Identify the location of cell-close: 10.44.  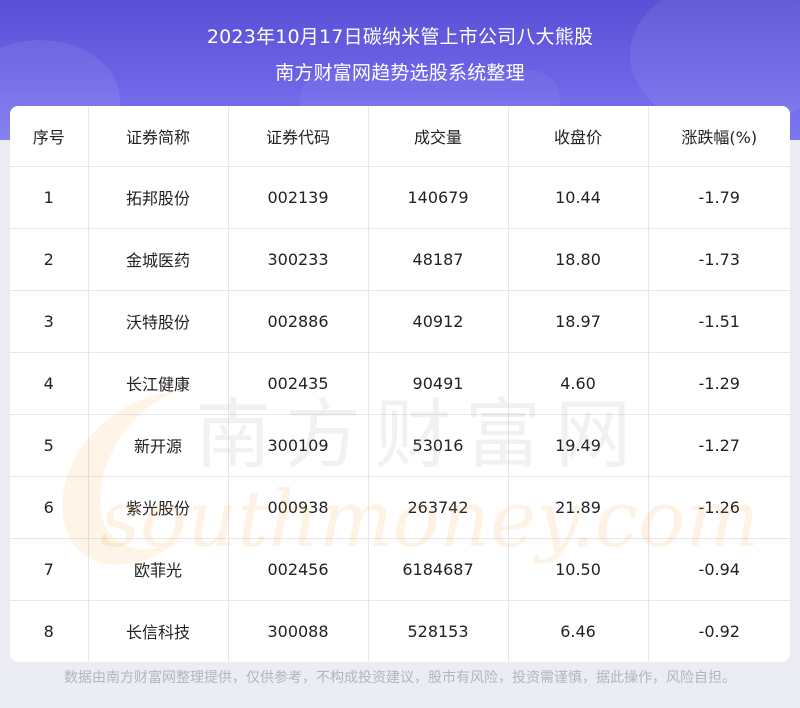
(578, 197).